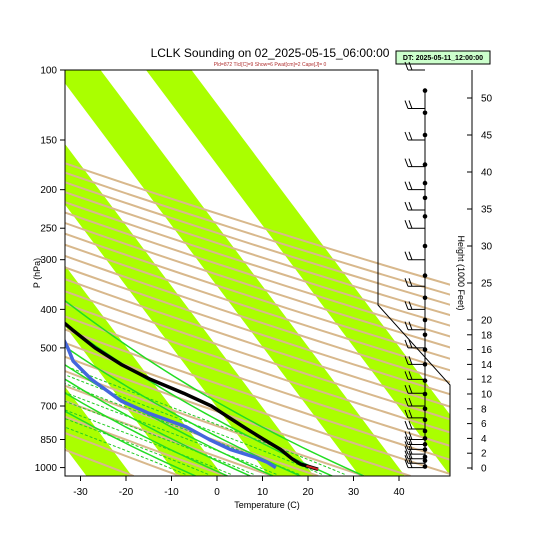 Image resolution: width=540 pixels, height=540 pixels. I want to click on height-tick-label: 20, so click(487, 321).